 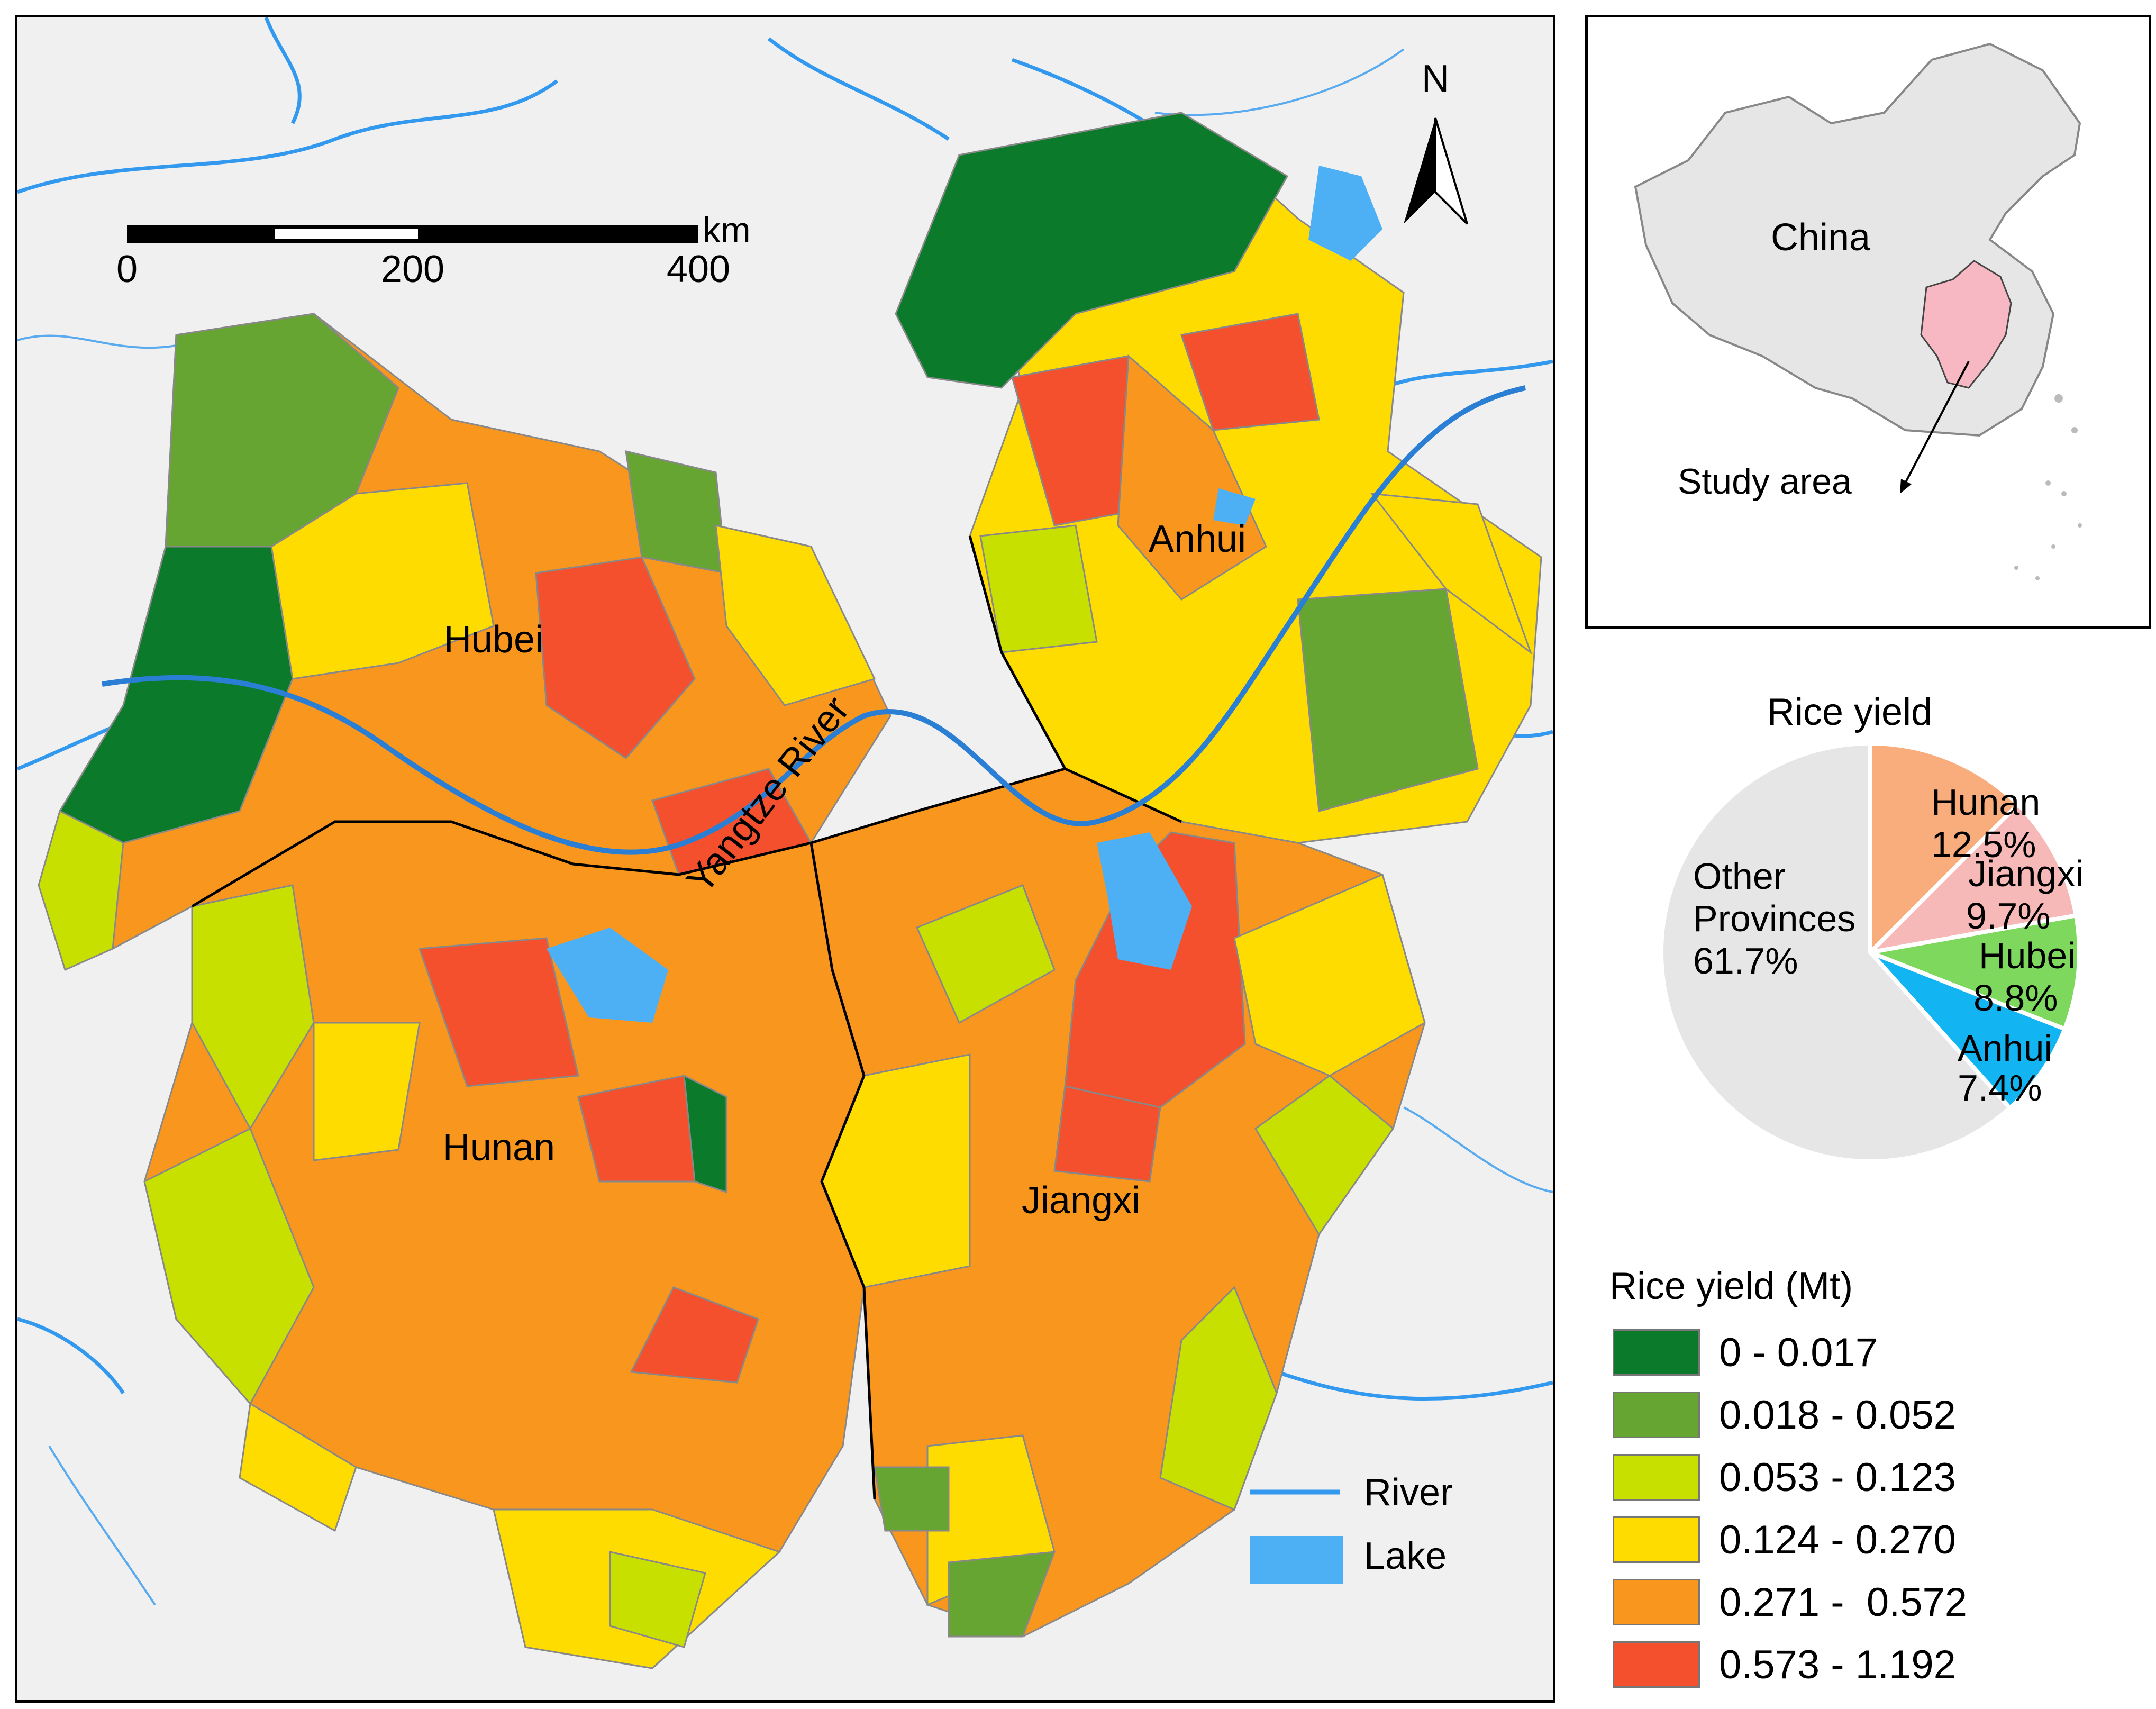 I want to click on scale-tick-0: 0, so click(x=127, y=269).